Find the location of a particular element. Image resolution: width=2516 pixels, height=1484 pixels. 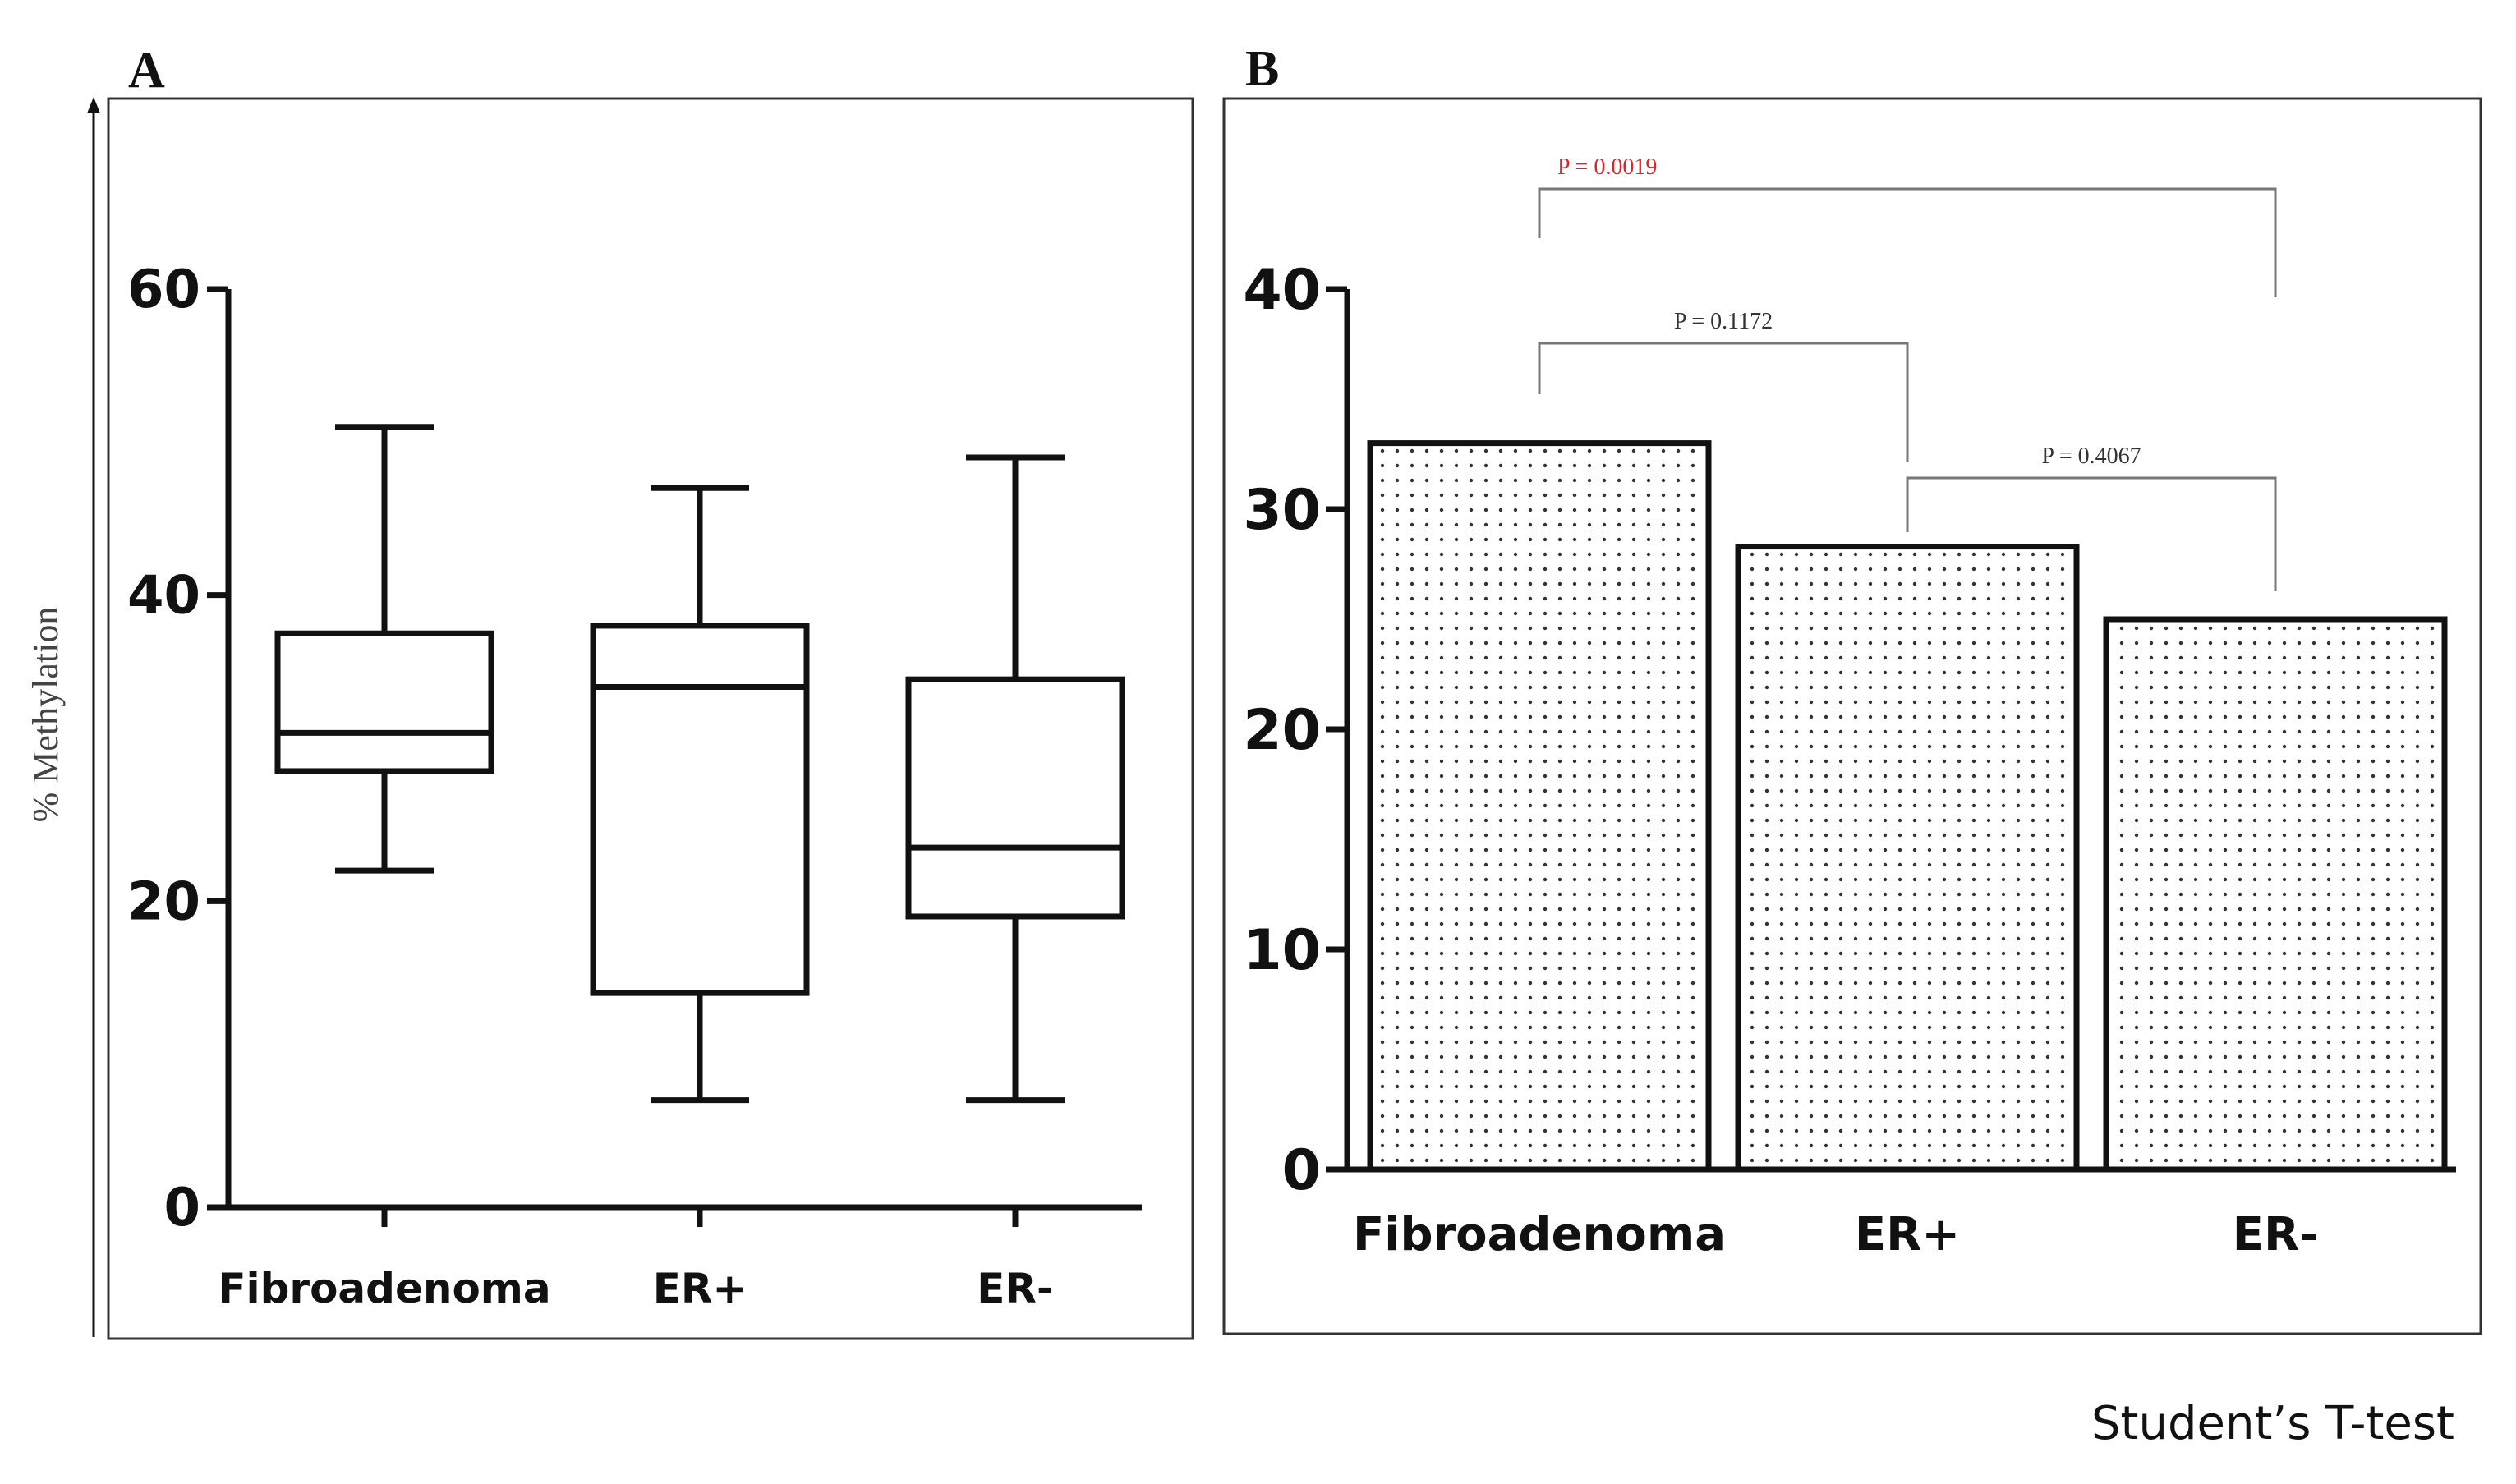

panel-b-letter: B is located at coordinates (1262, 69).